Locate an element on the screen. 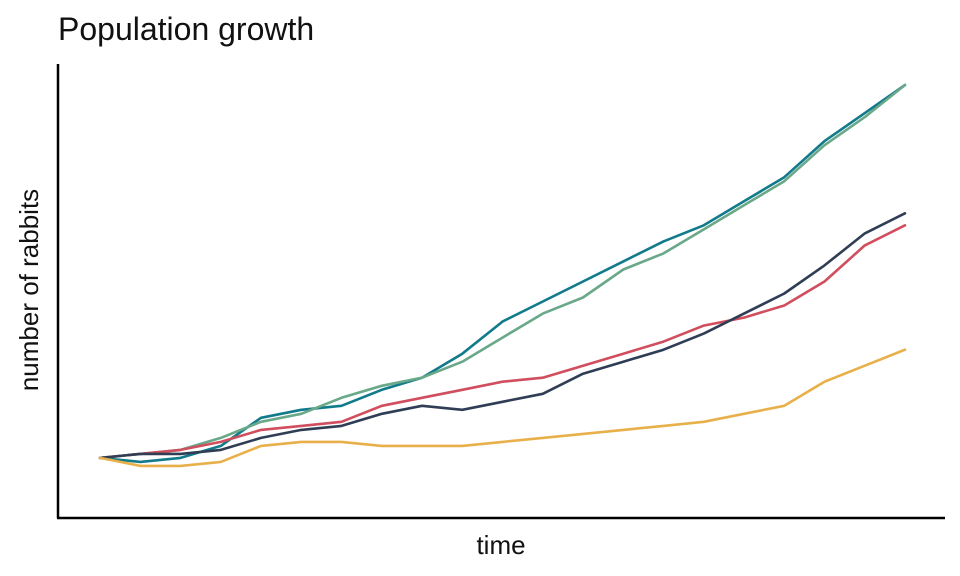  chart-title: Population growth is located at coordinates (186, 29).